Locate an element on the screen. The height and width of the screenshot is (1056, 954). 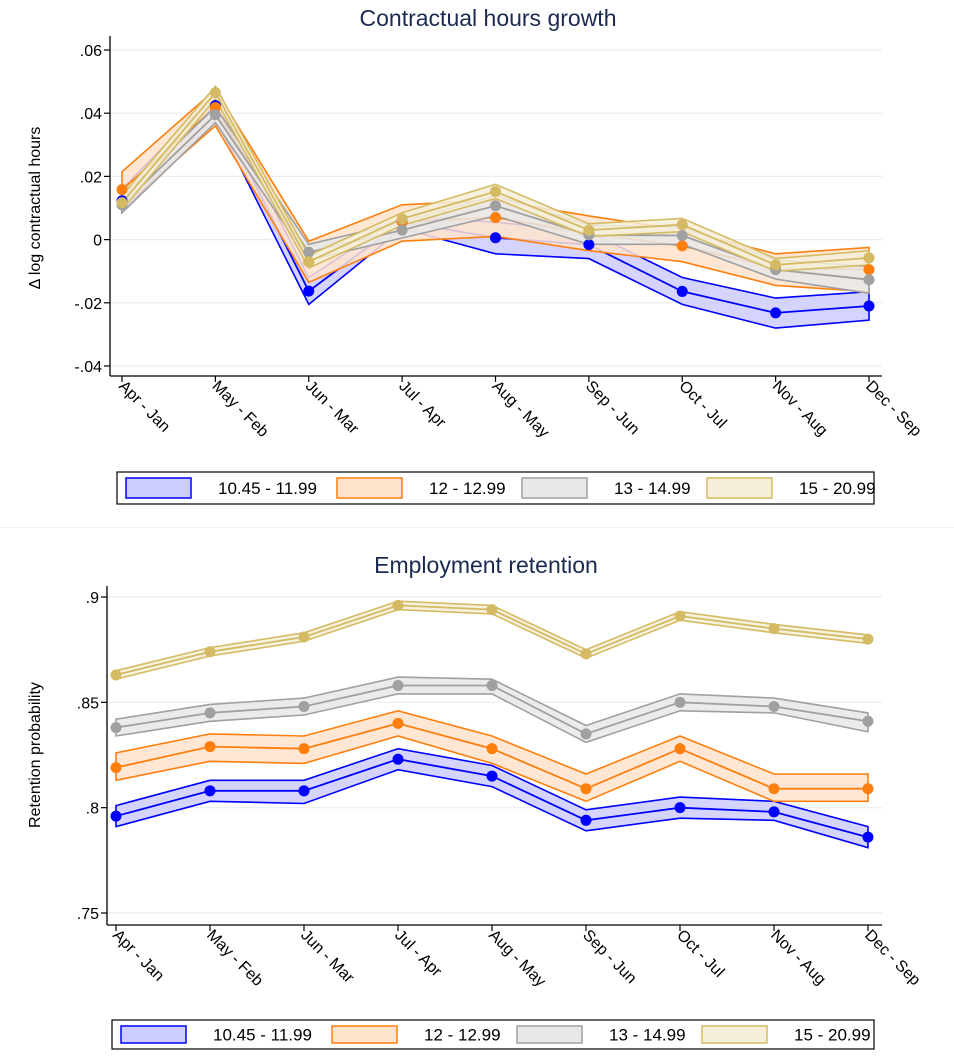
x-tick-label: Dec - Sep is located at coordinates (893, 409).